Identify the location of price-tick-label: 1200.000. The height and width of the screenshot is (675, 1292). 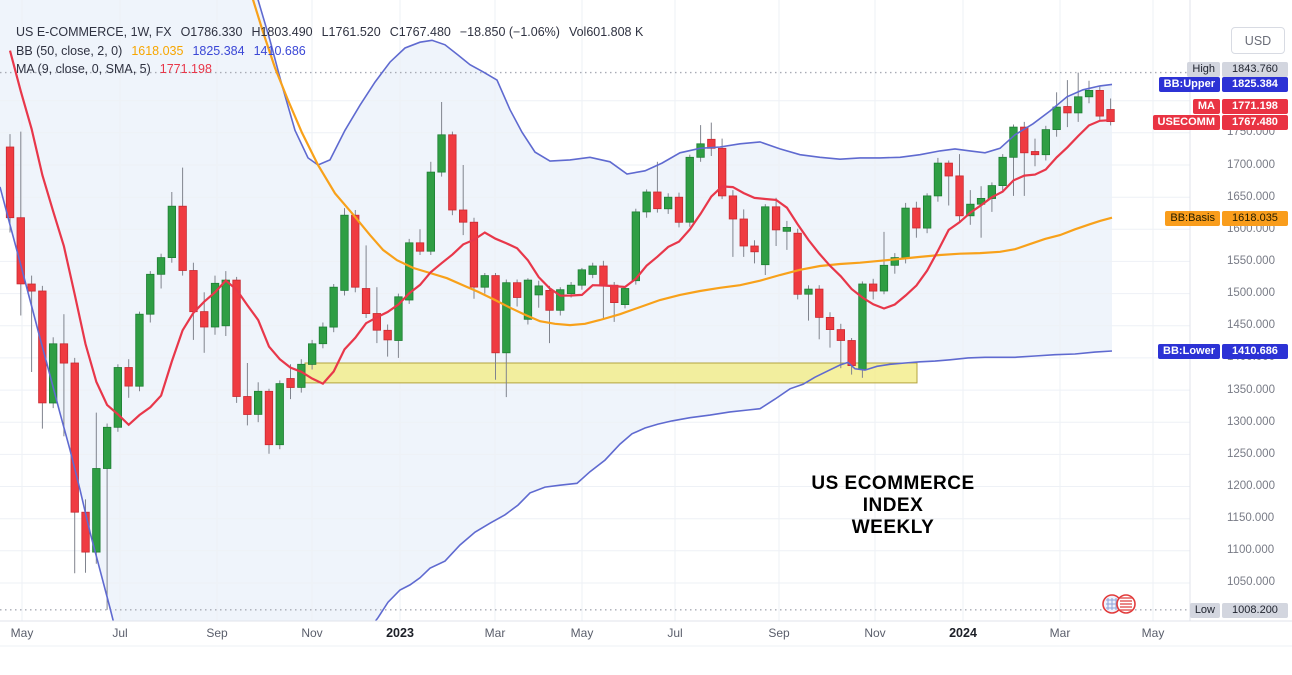
(1251, 486).